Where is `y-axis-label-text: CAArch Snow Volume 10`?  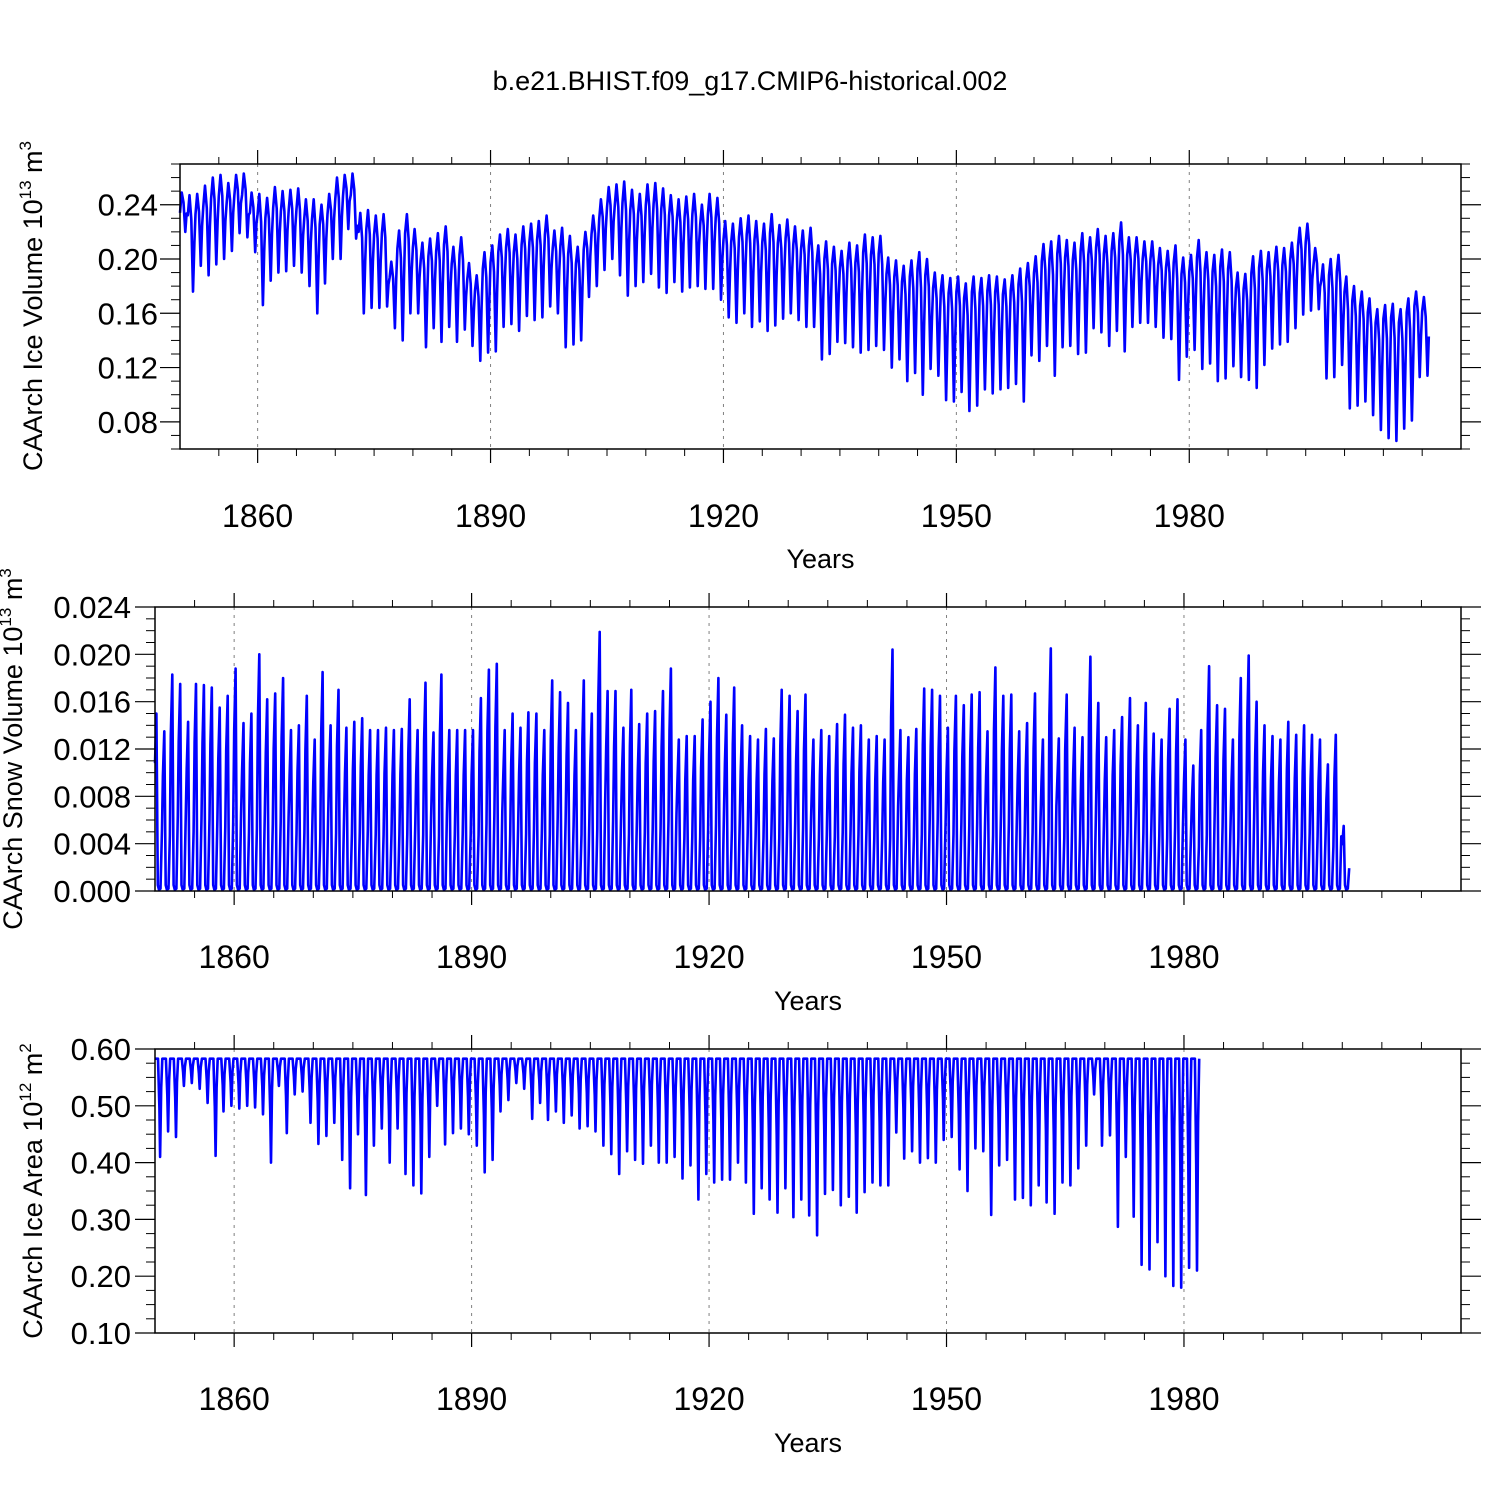
y-axis-label-text: CAArch Snow Volume 10 is located at coordinates (14, 778).